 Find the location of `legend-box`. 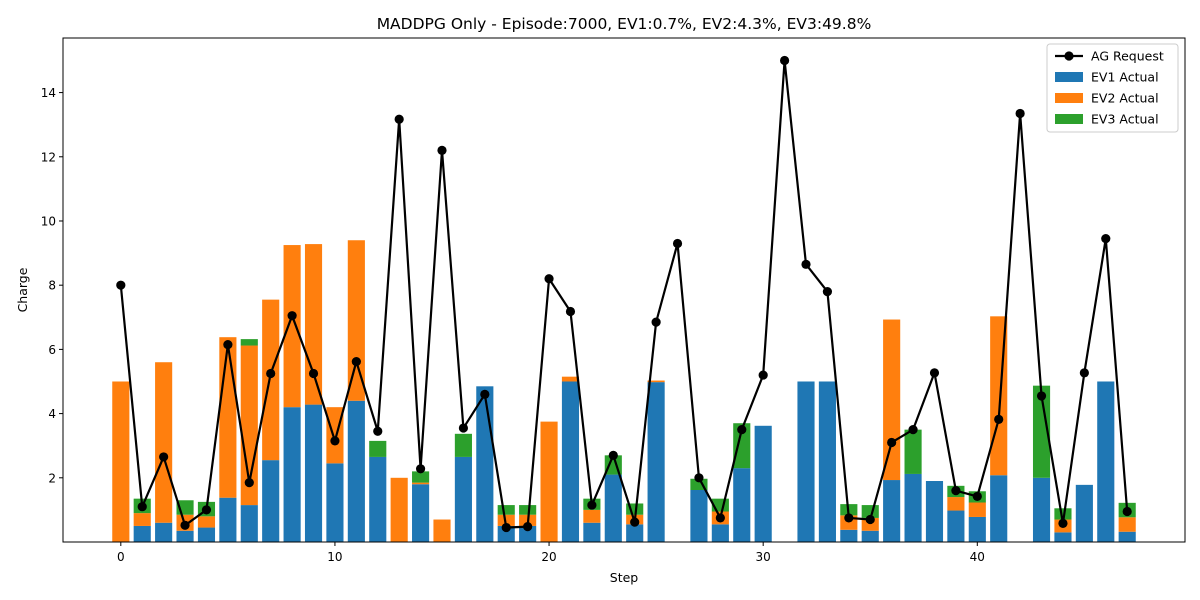

legend-box is located at coordinates (1112, 88).